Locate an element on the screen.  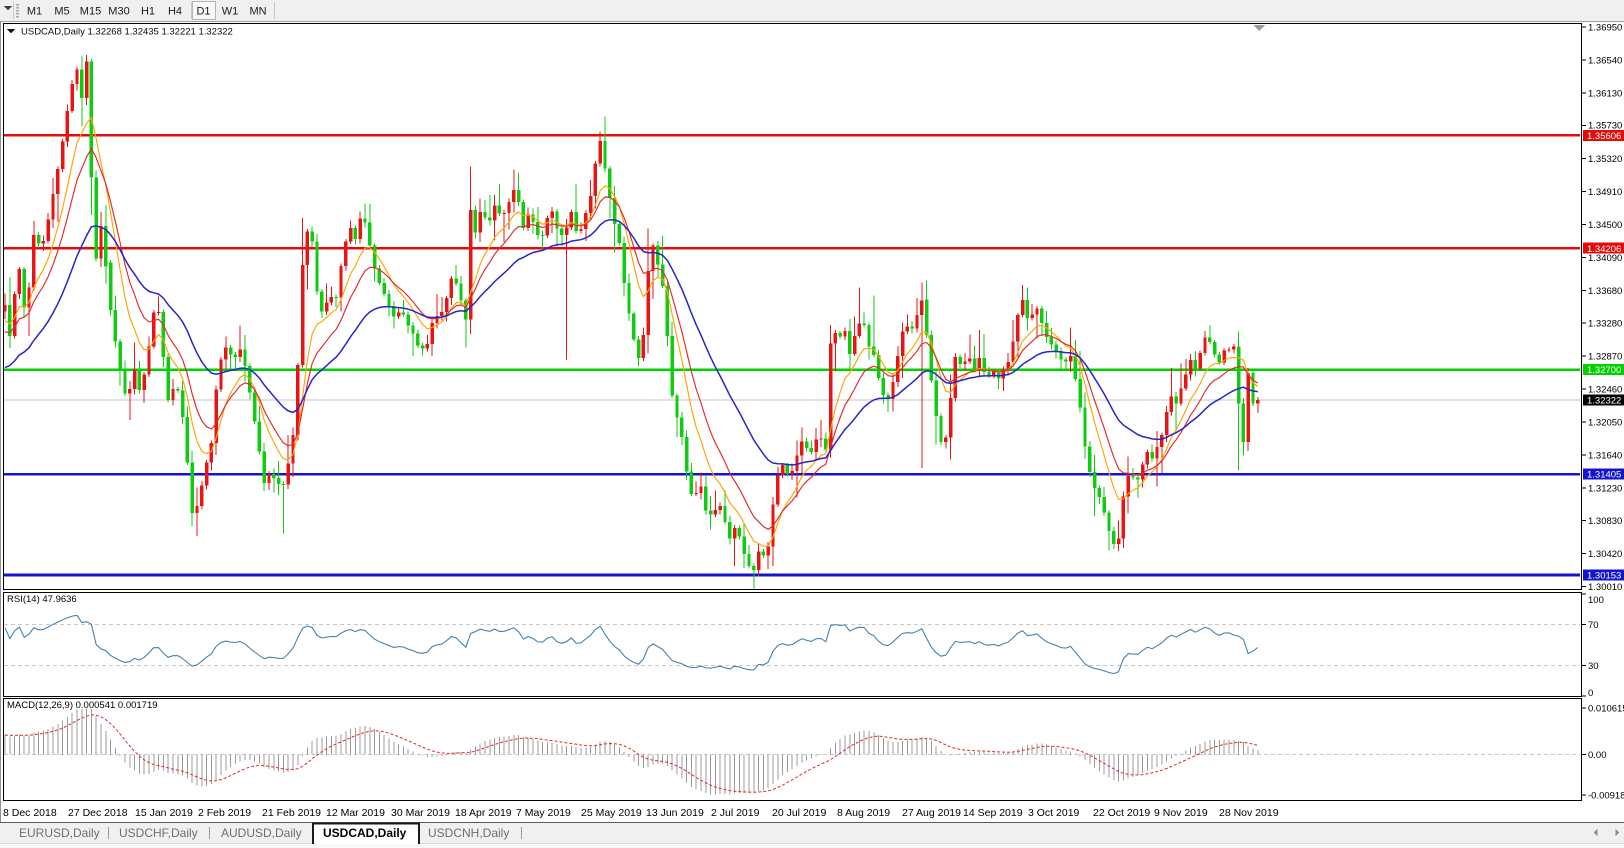
svg-text: 20 Jul 2019 is located at coordinates (799, 813).